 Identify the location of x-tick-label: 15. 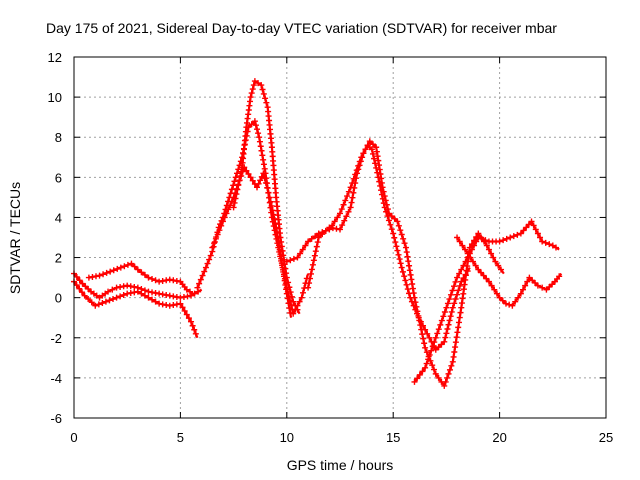
(393, 437).